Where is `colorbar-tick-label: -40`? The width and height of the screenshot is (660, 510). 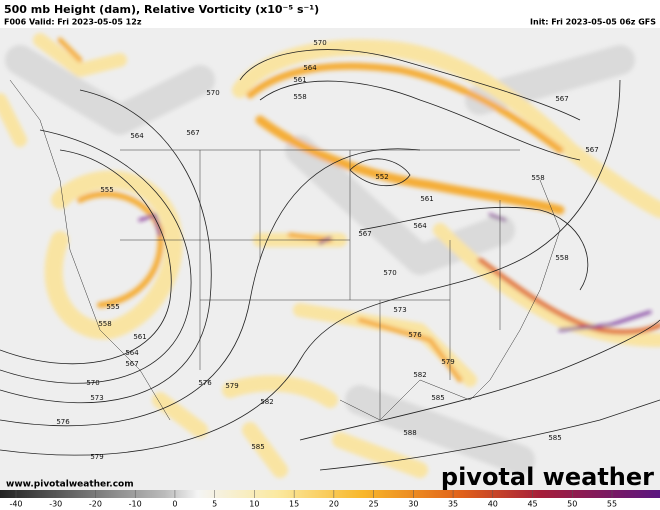 colorbar-tick-label: -40 is located at coordinates (15, 504).